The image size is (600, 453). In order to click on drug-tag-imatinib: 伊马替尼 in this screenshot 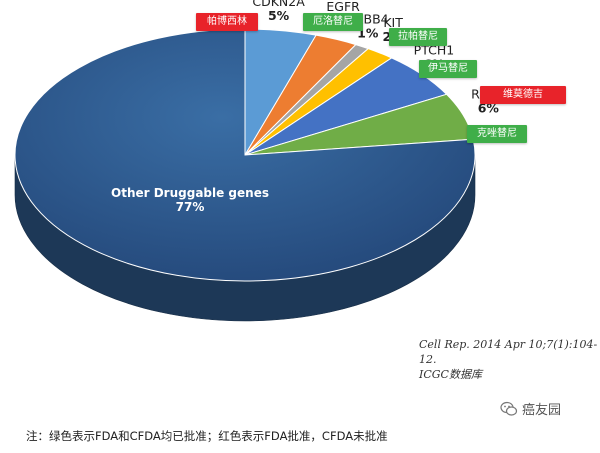, I will do `click(448, 69)`.